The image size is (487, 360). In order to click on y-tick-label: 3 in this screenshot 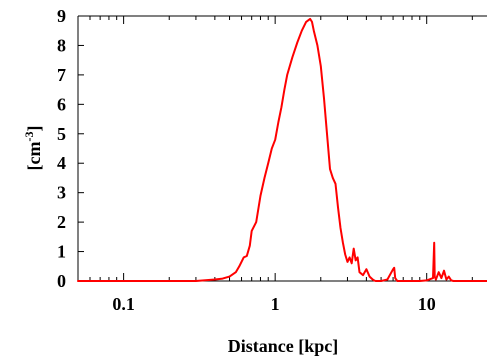, I will do `click(61, 193)`.